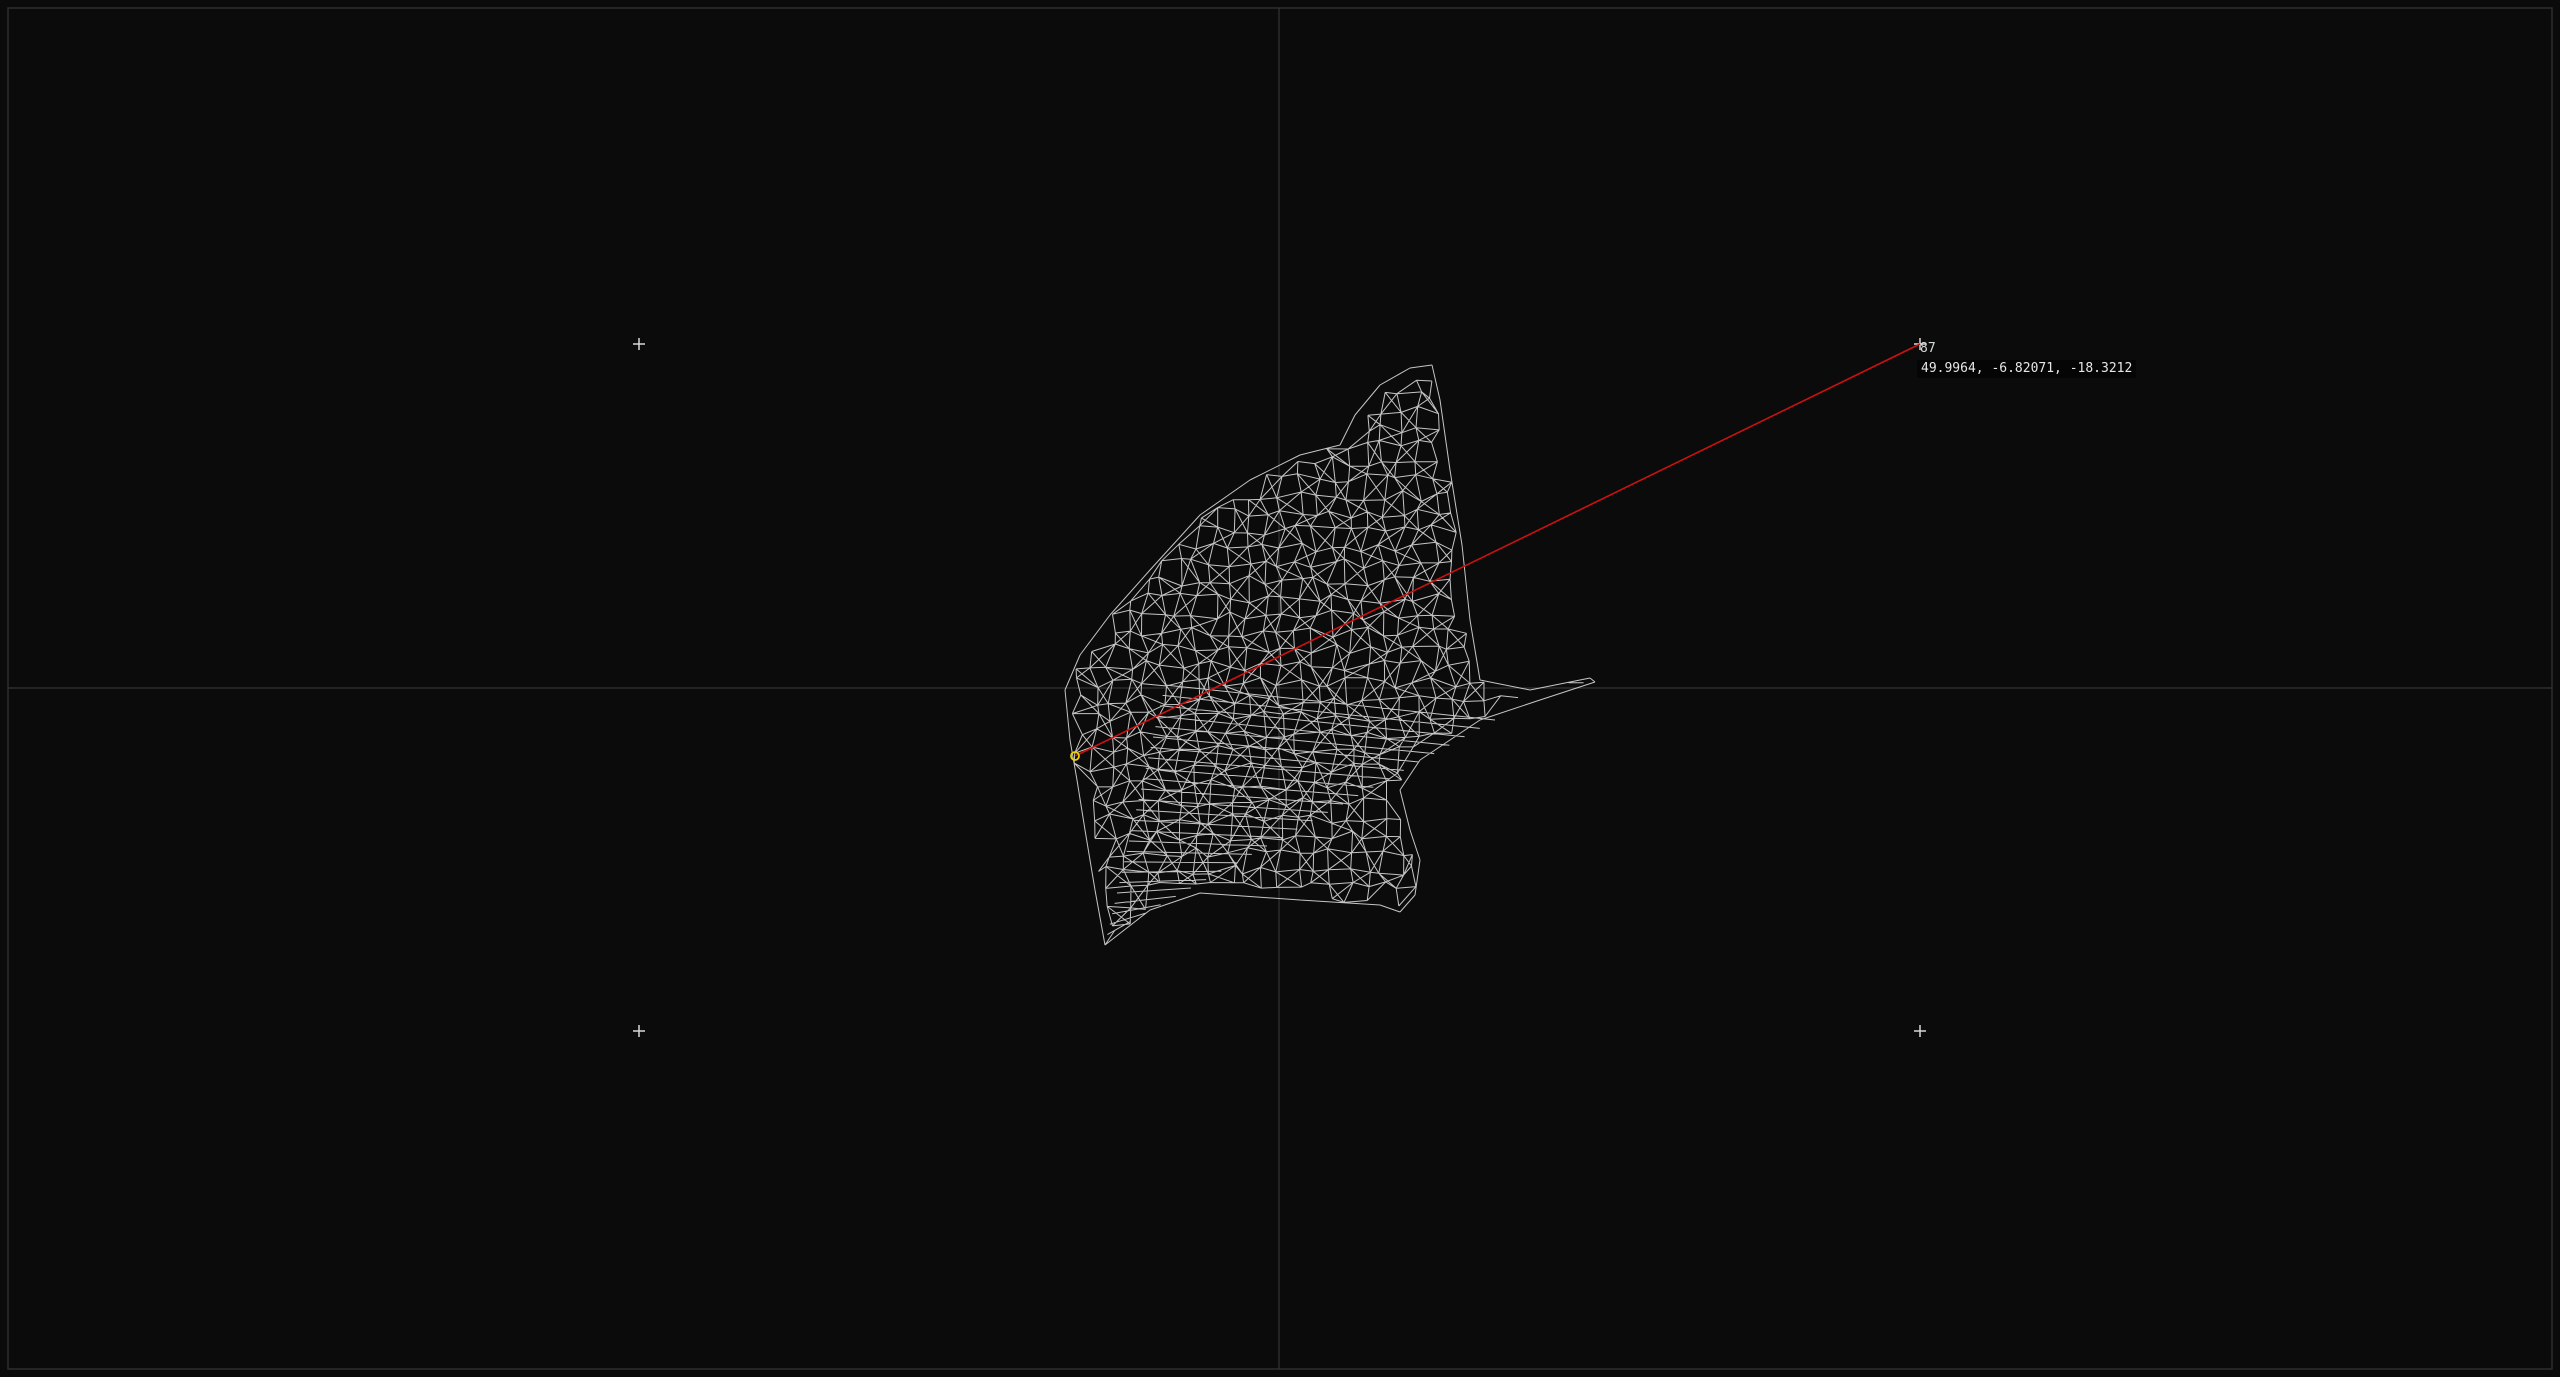 This screenshot has width=2560, height=1377. I want to click on wireframe-mesh, so click(1330, 655).